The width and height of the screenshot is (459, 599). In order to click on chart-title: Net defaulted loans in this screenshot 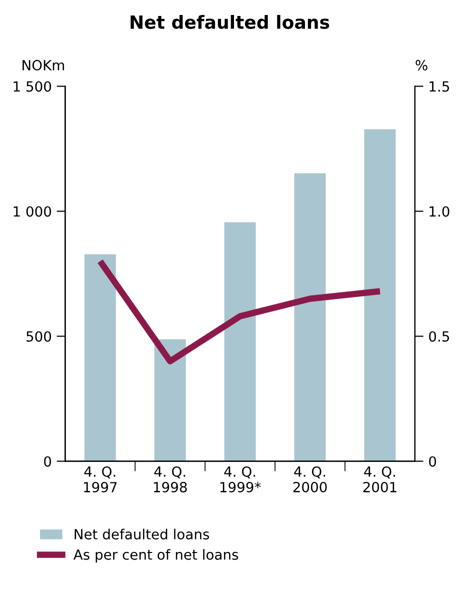, I will do `click(230, 21)`.